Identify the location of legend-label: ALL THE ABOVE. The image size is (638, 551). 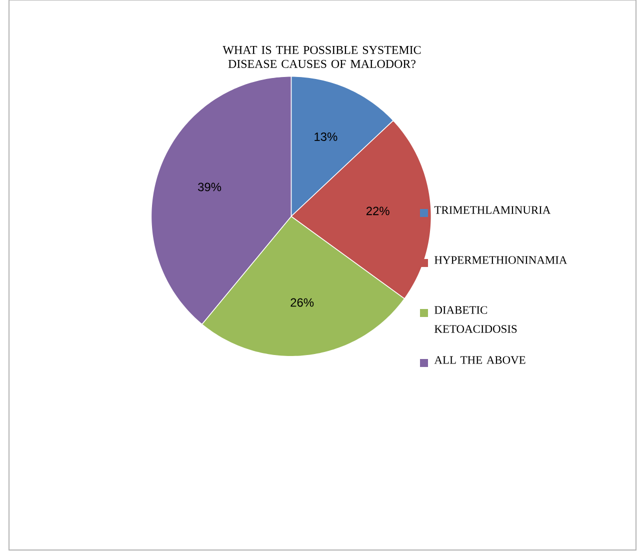
(480, 360).